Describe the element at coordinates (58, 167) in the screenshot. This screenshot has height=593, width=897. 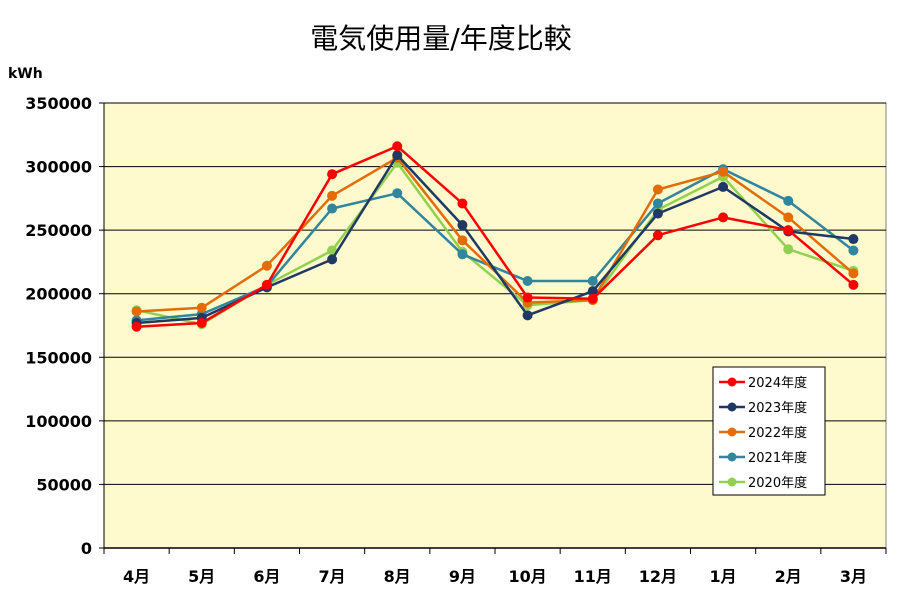
I see `y-tick-label: 300000` at that location.